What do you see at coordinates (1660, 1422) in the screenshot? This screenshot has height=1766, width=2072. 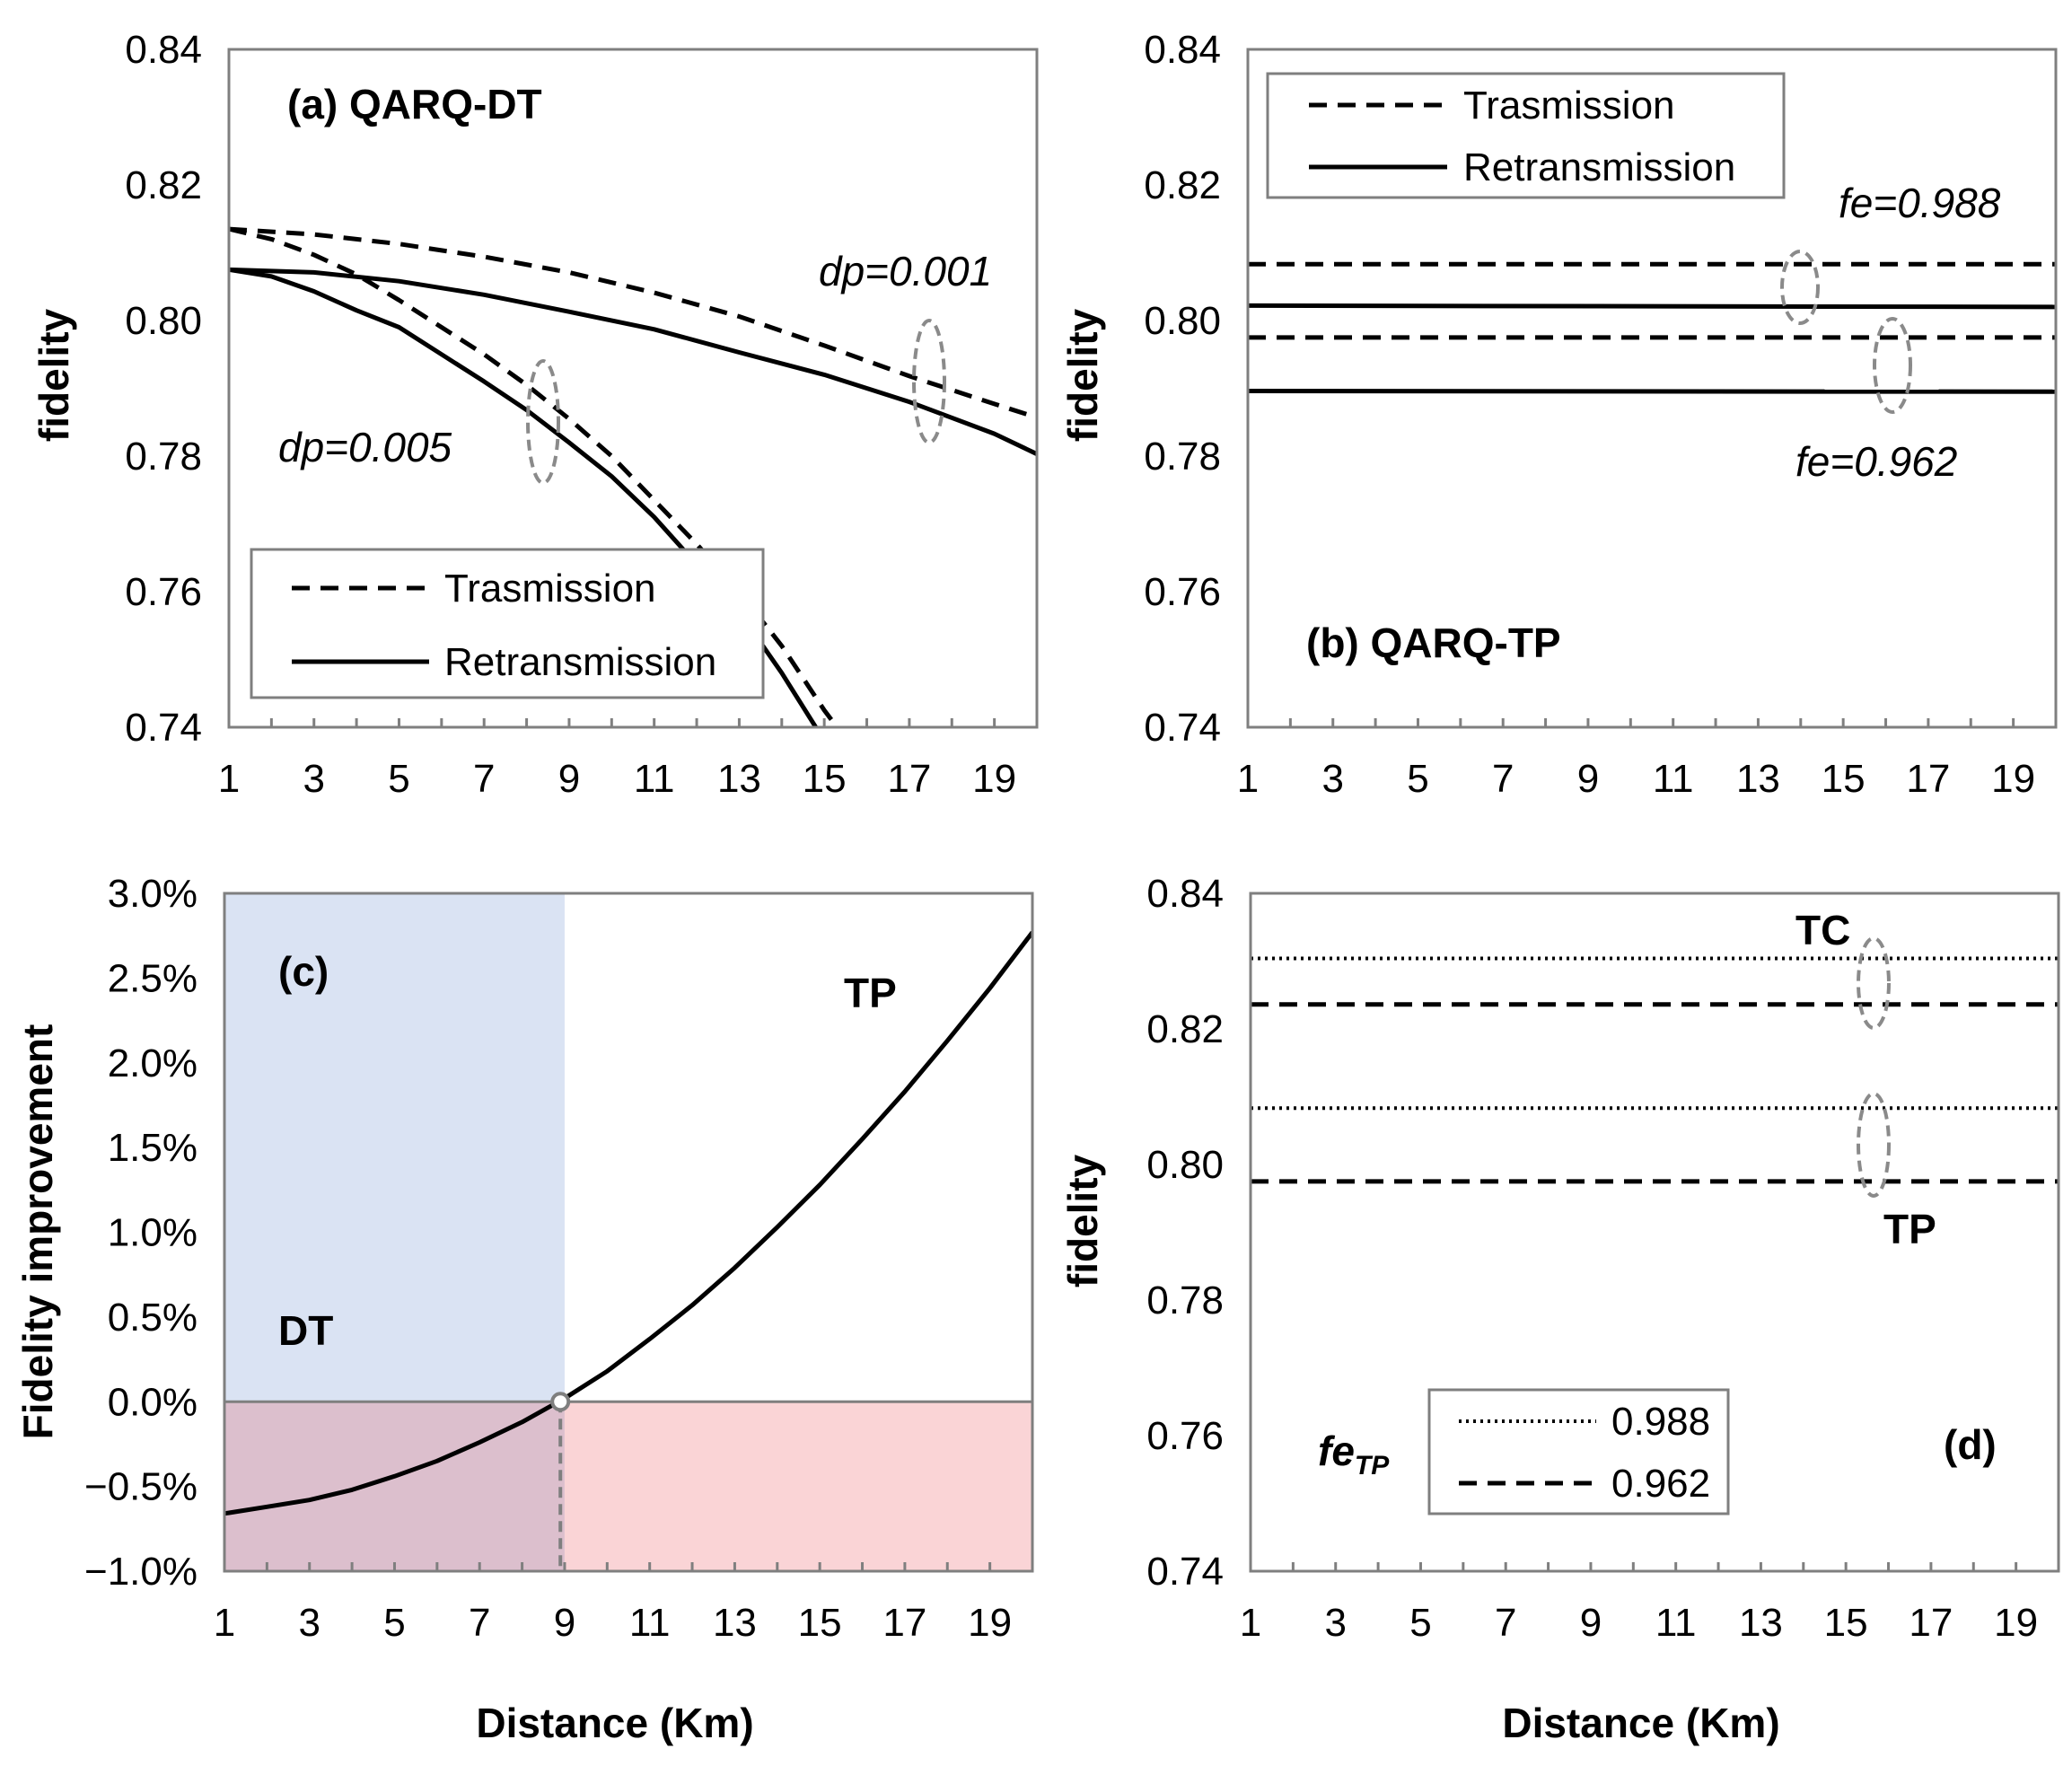 I see `legend-label: 0.988` at bounding box center [1660, 1422].